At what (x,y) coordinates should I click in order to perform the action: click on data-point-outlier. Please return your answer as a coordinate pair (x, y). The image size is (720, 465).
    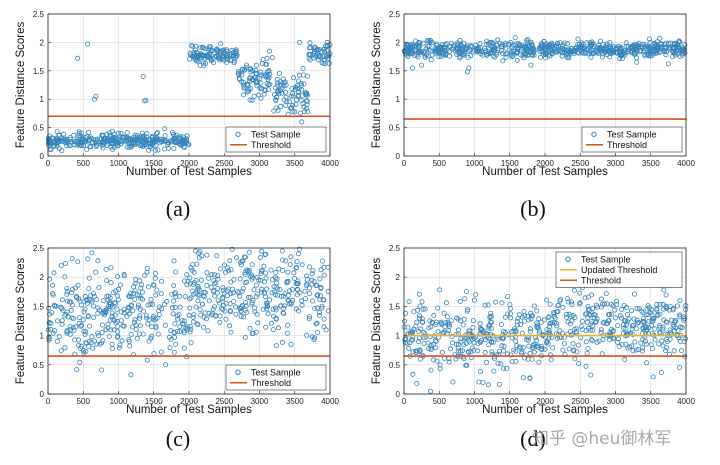
    Looking at the image, I should click on (302, 122).